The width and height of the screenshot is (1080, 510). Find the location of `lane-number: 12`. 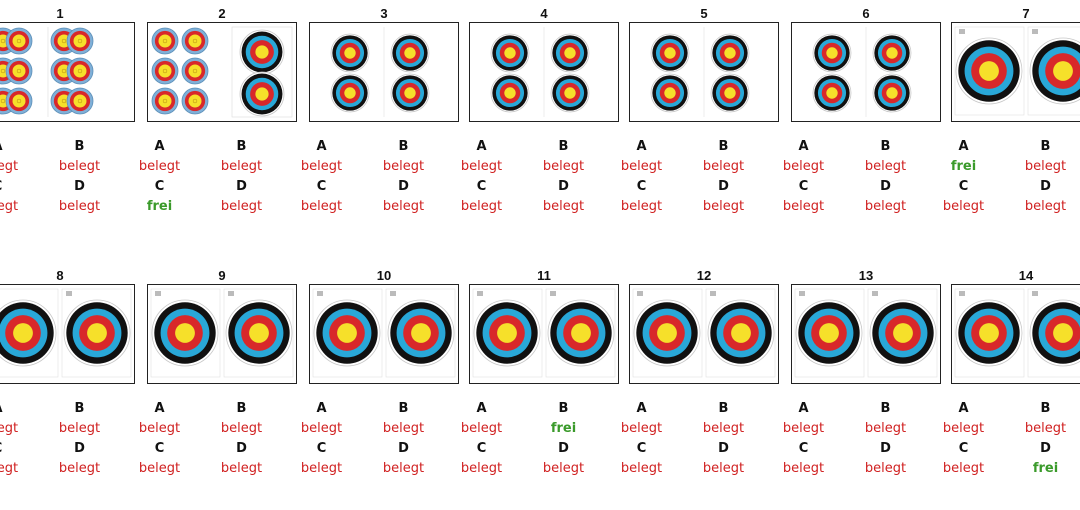

lane-number: 12 is located at coordinates (704, 275).